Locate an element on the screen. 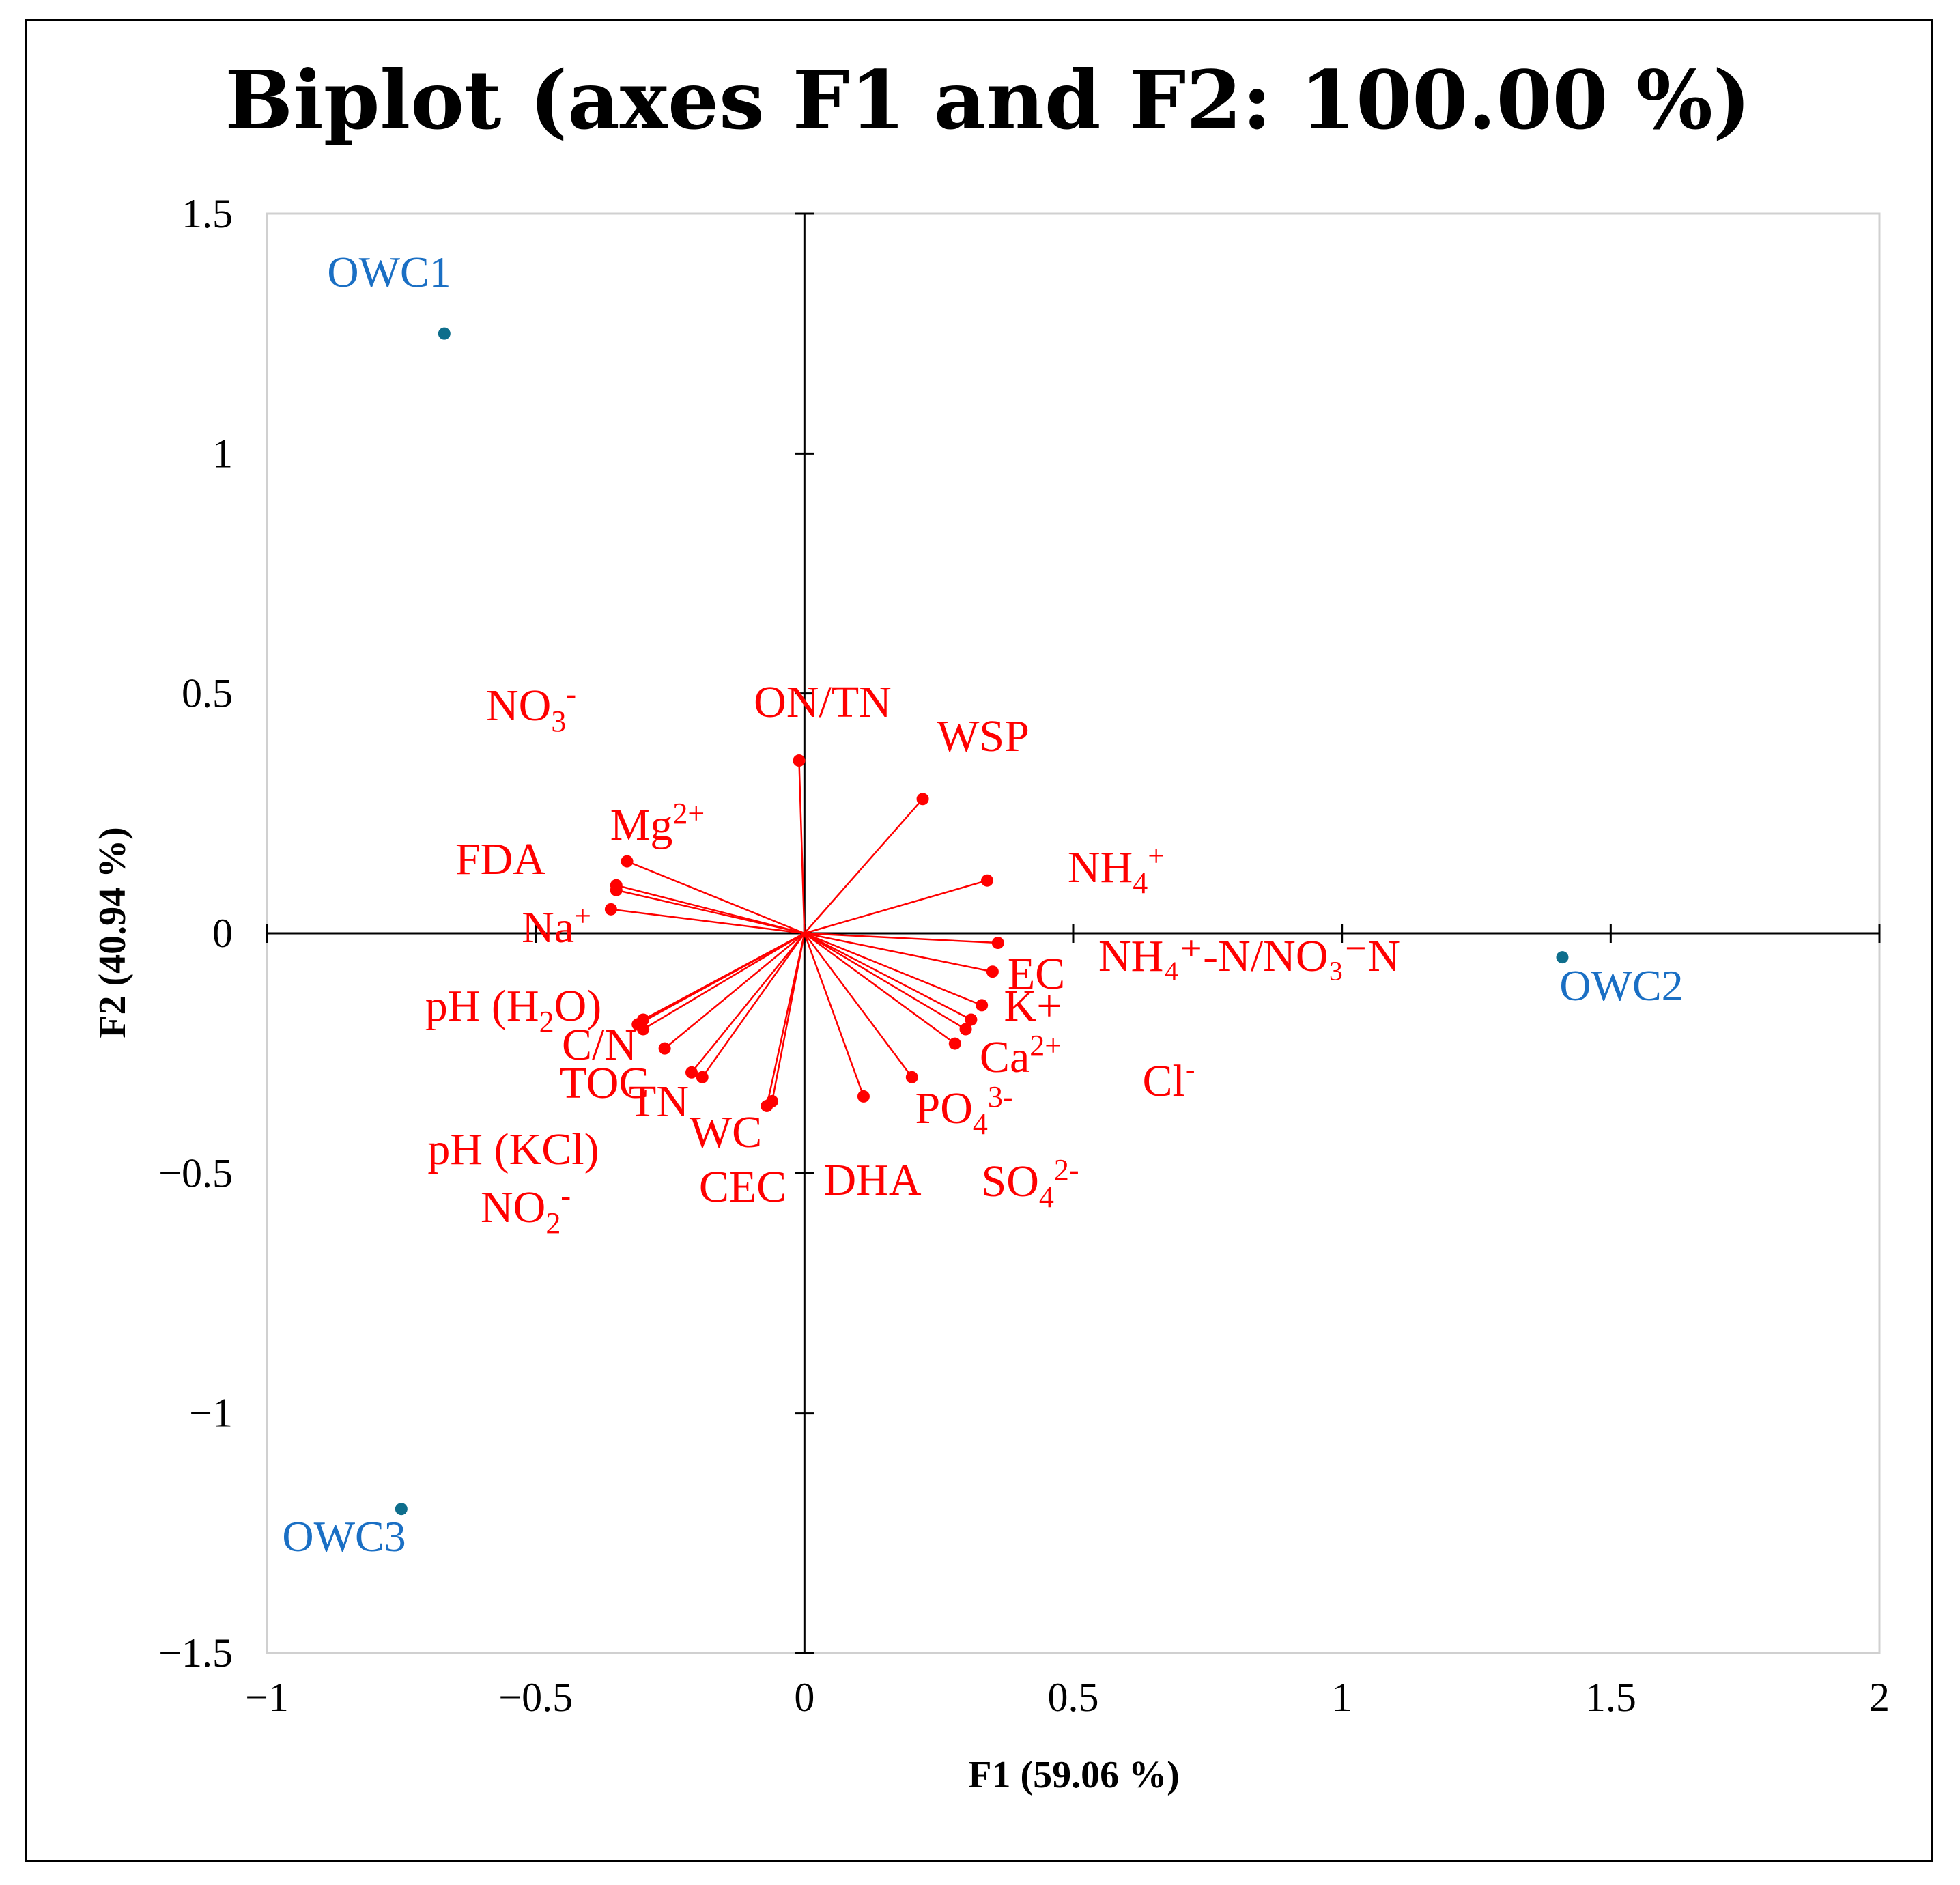  x-tick-label: 0.5 is located at coordinates (1073, 1697).